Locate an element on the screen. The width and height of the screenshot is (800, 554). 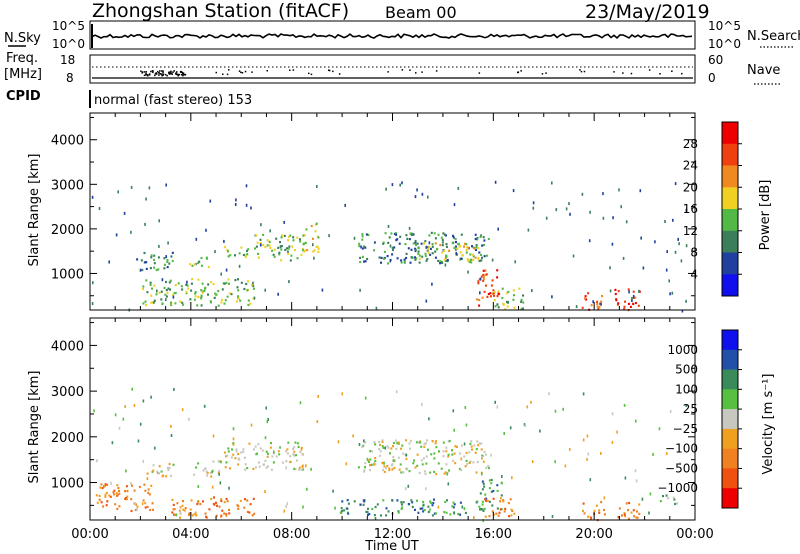
colorbar-tick-label: −100 is located at coordinates (681, 449).